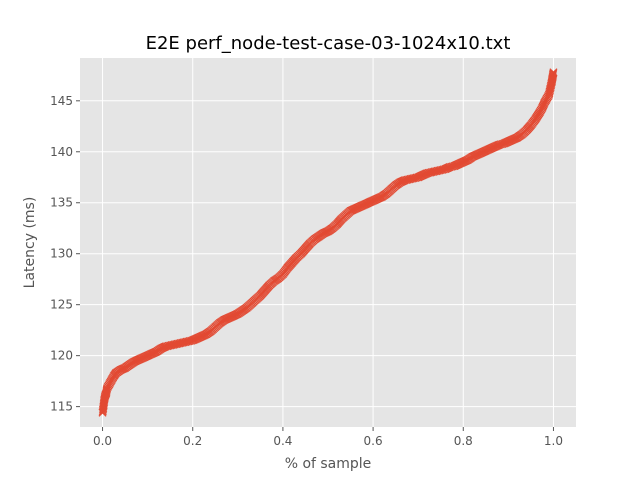 This screenshot has width=640, height=480. What do you see at coordinates (553, 441) in the screenshot?
I see `x-tick-label: 1.0` at bounding box center [553, 441].